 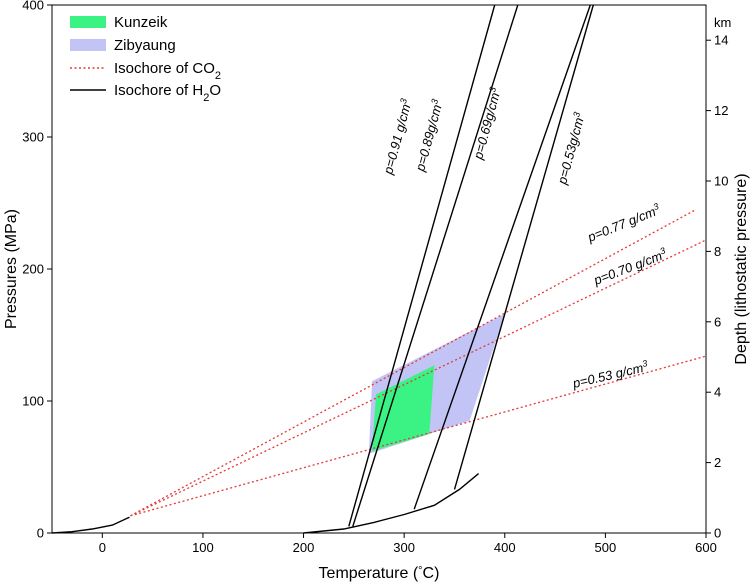 What do you see at coordinates (11, 269) in the screenshot?
I see `y-axis-title: Pressures (MPa)` at bounding box center [11, 269].